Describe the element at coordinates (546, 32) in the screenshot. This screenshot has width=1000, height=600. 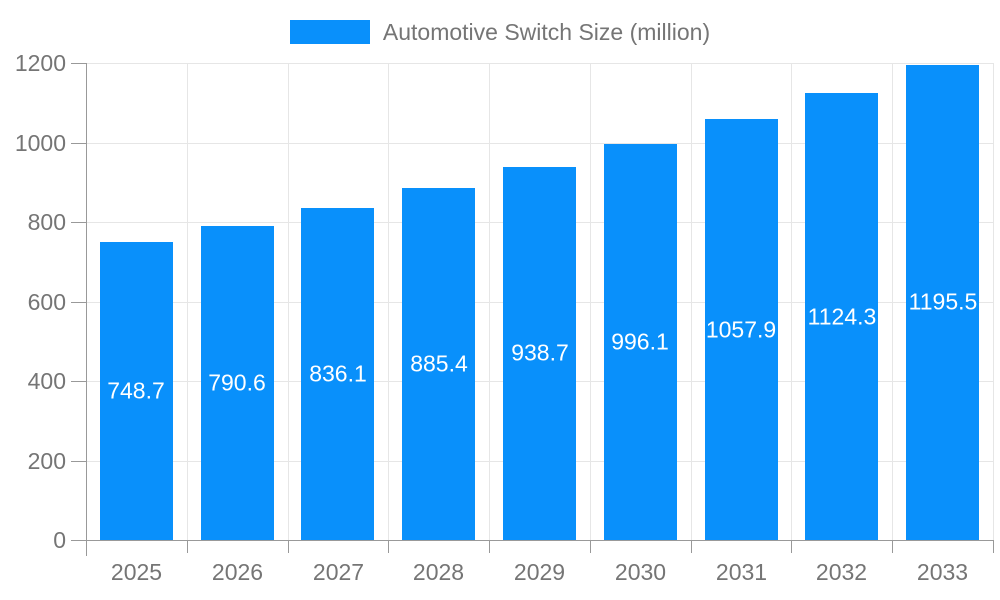
I see `legend-label: Automotive Switch Size (million)` at that location.